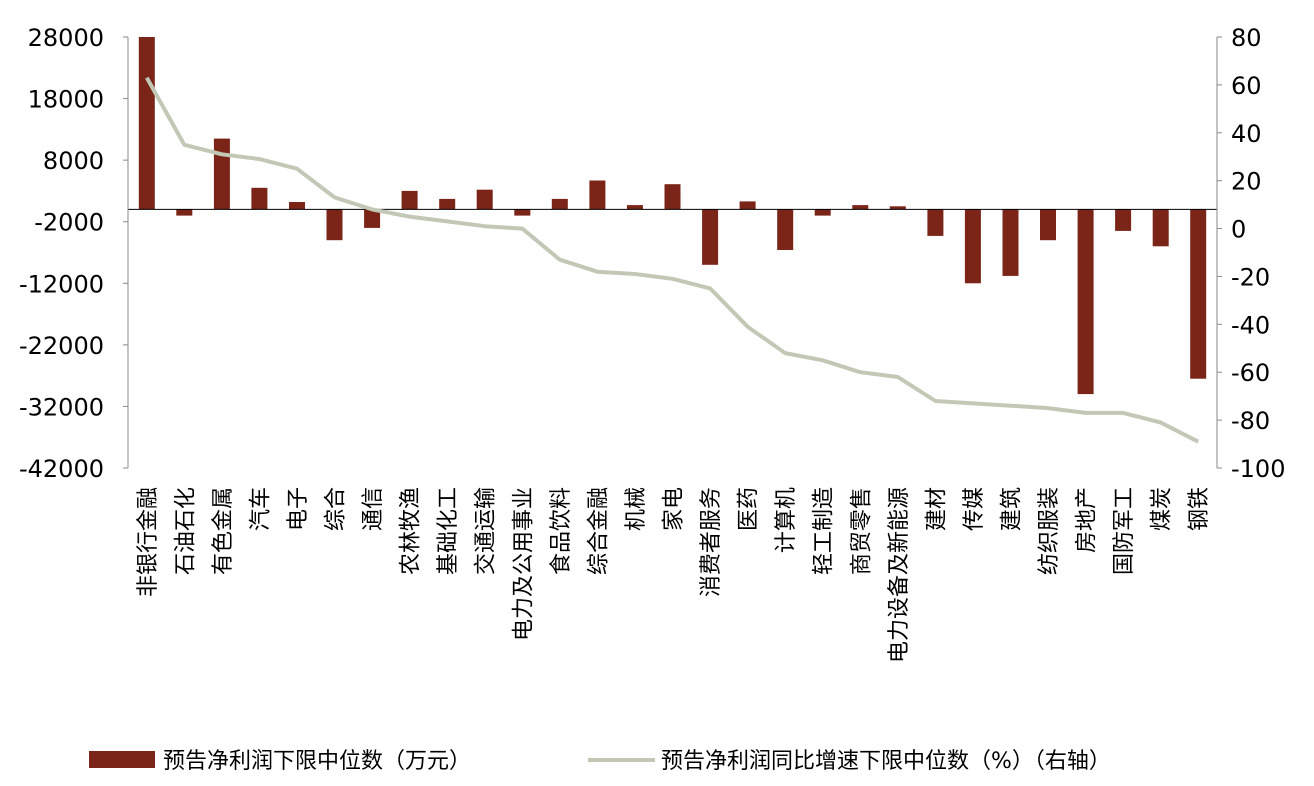 The width and height of the screenshot is (1314, 786). I want to click on category-label: 电力及公用事业, so click(523, 564).